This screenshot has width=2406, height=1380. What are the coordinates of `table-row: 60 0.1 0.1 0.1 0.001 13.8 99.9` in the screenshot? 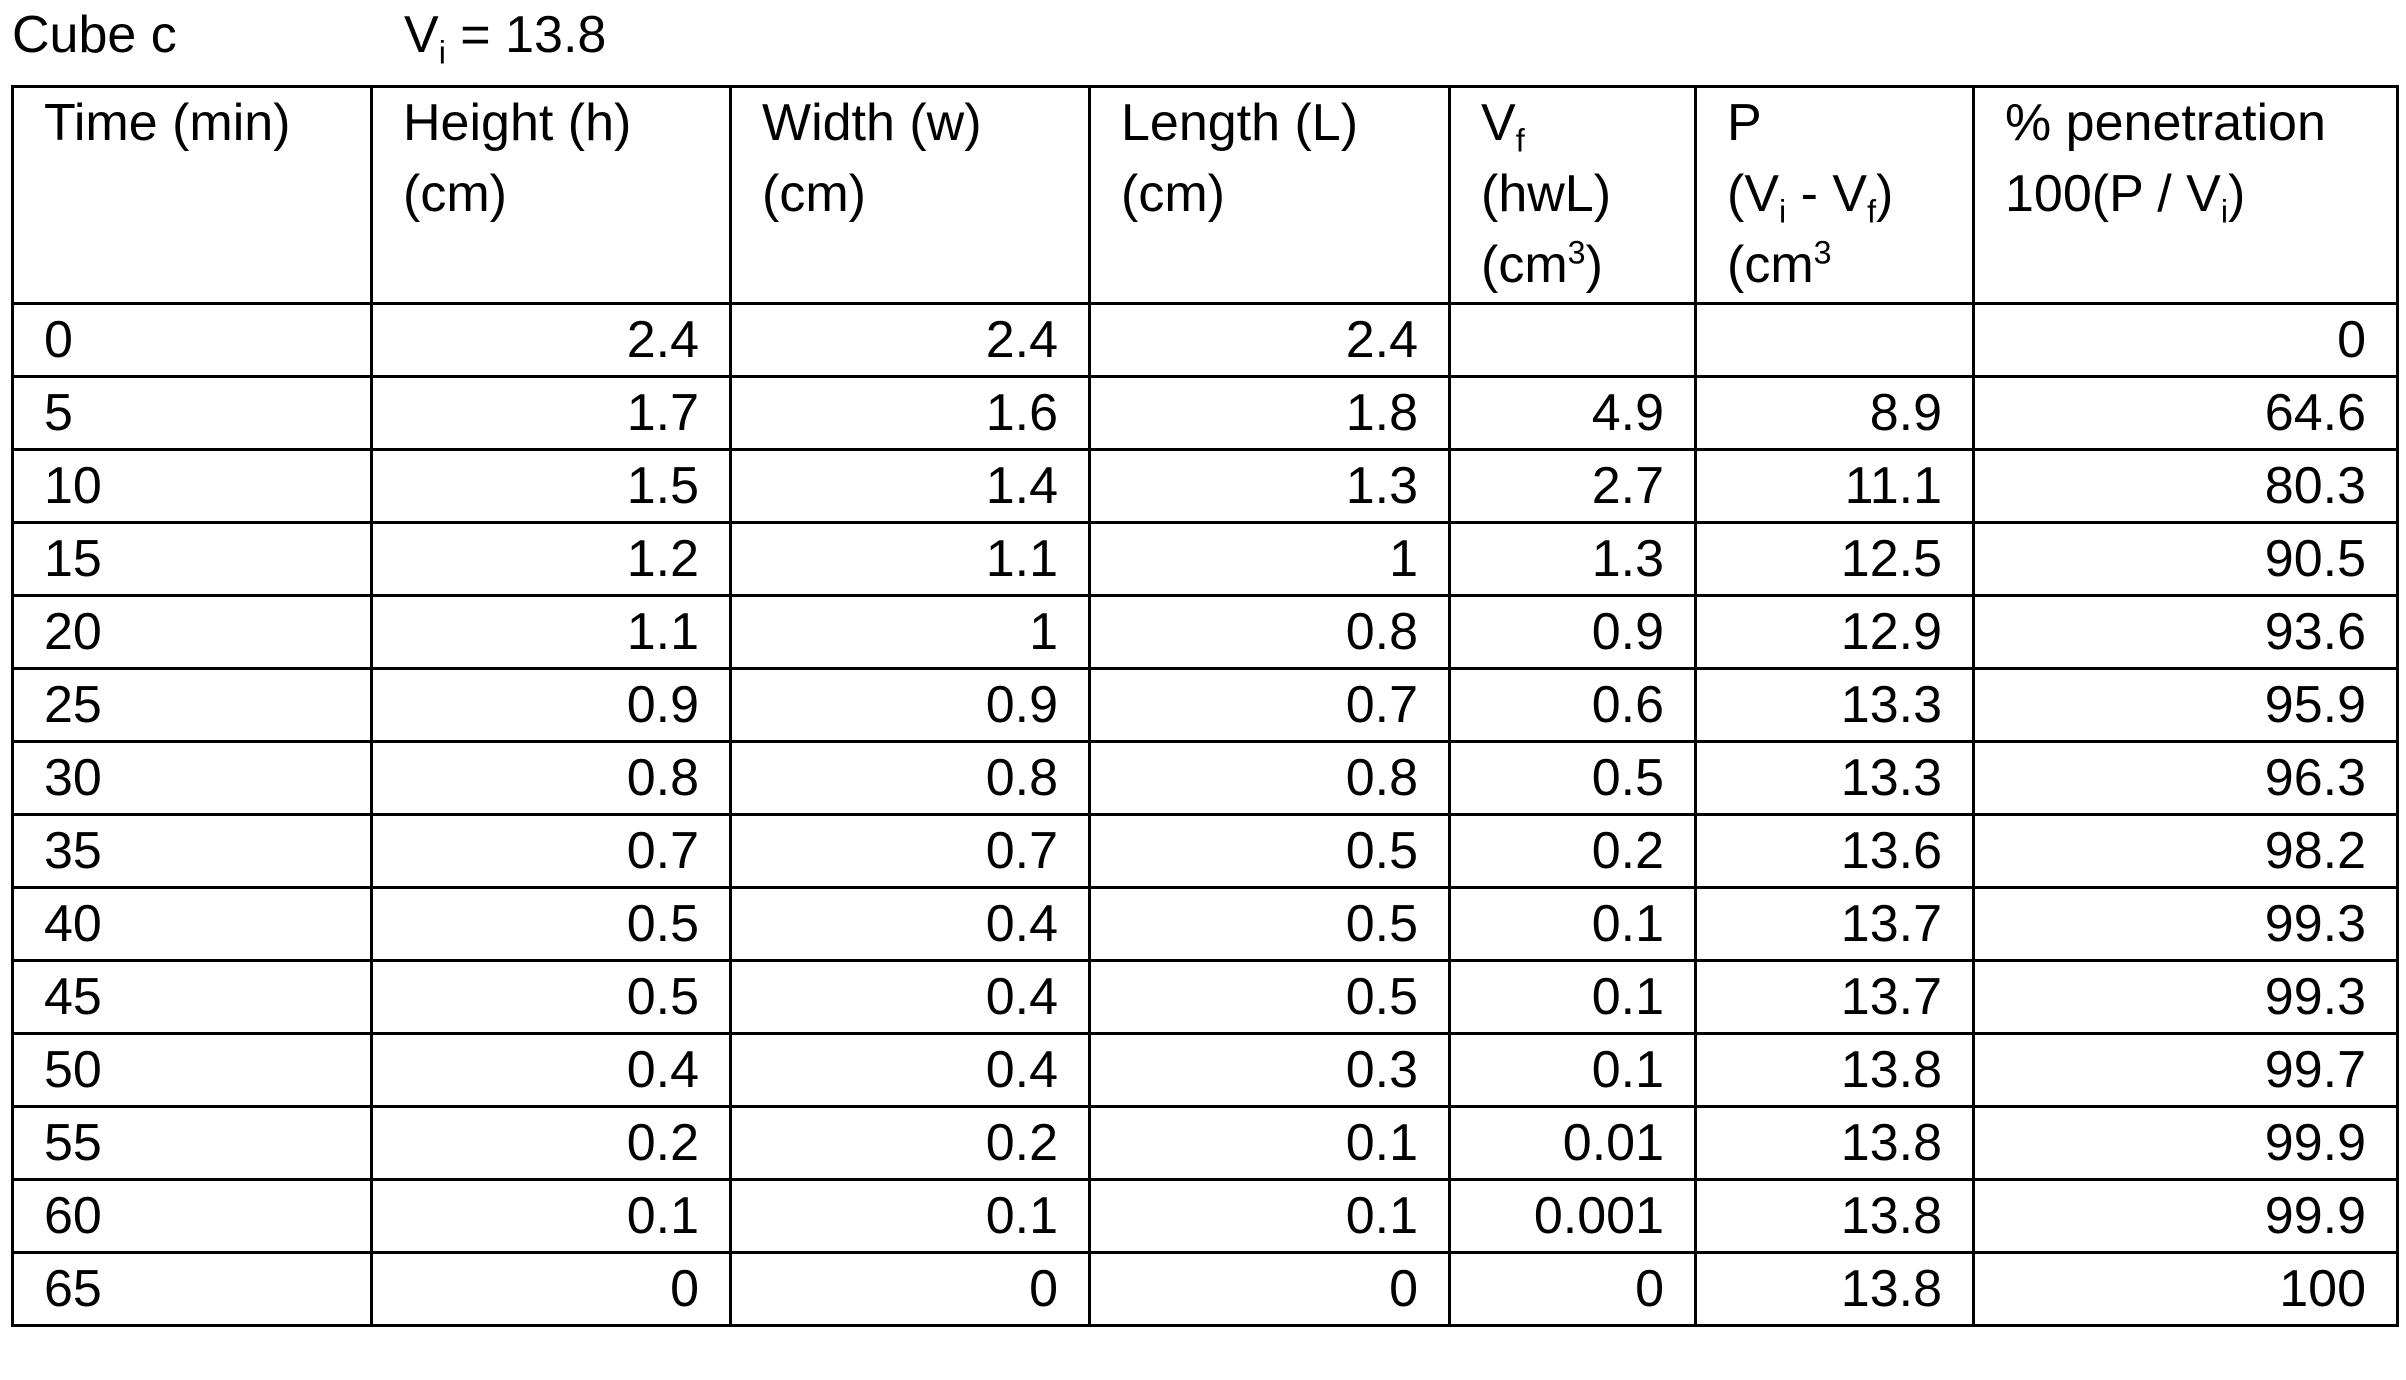 It's located at (1205, 1216).